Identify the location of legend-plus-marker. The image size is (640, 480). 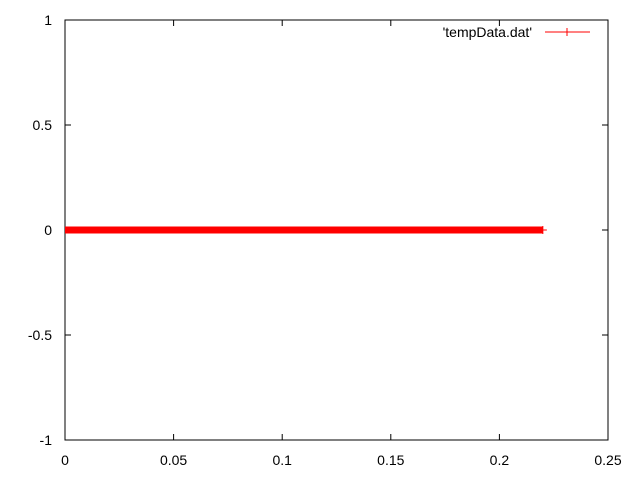
(567, 32).